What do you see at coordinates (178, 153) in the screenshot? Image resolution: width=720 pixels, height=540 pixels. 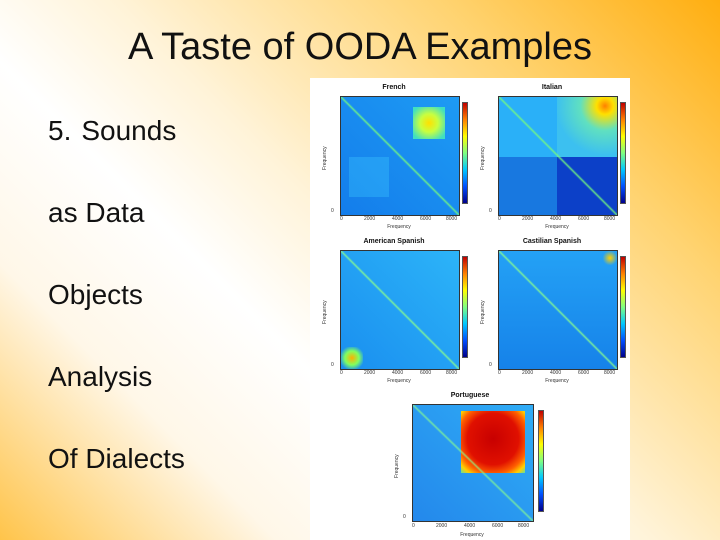 I see `bullet-item: 5. Sounds` at bounding box center [178, 153].